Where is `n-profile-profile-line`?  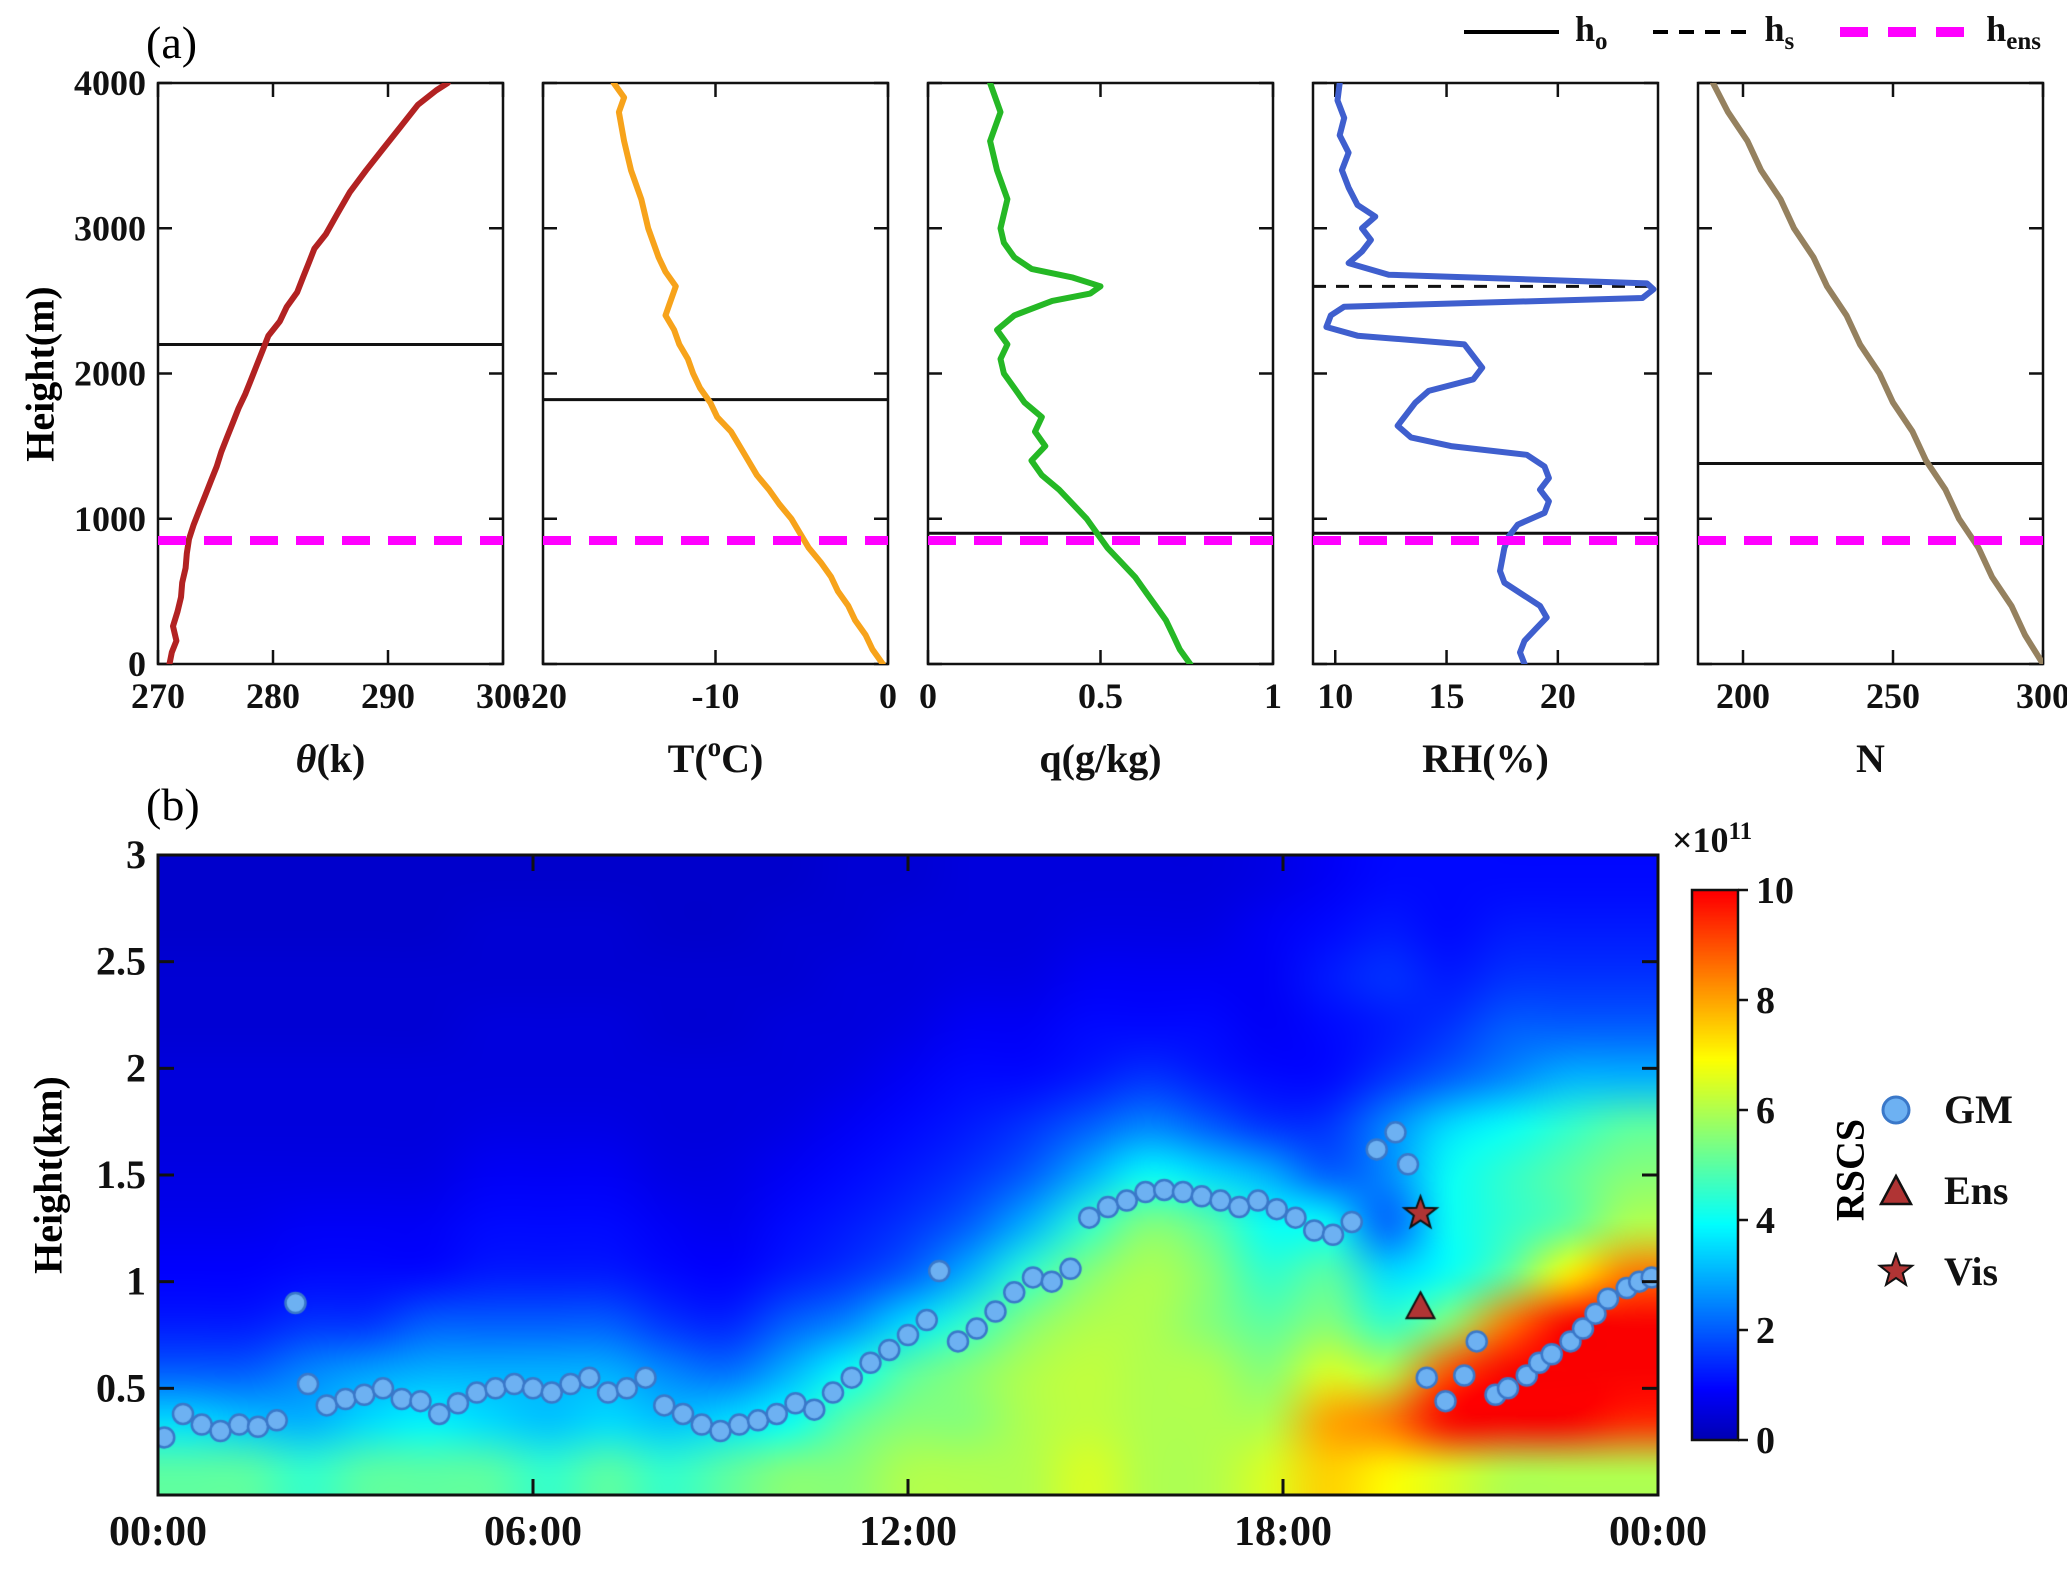 n-profile-profile-line is located at coordinates (1876, 373).